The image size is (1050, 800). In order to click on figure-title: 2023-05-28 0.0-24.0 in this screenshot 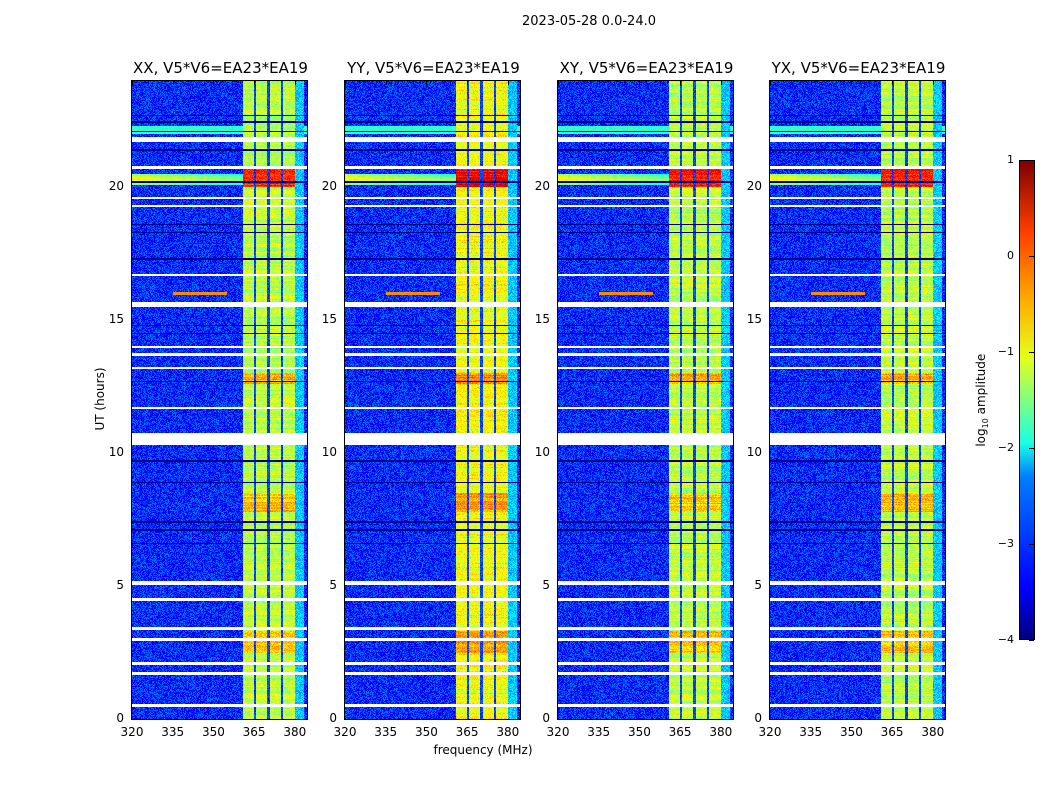, I will do `click(589, 21)`.